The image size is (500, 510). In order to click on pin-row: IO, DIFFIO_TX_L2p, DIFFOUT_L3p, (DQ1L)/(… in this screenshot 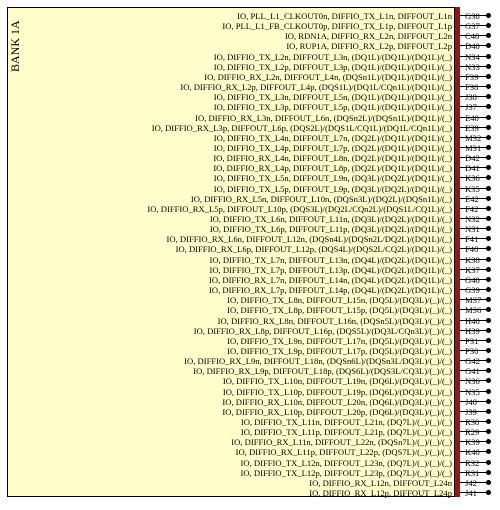, I will do `click(250, 67)`.